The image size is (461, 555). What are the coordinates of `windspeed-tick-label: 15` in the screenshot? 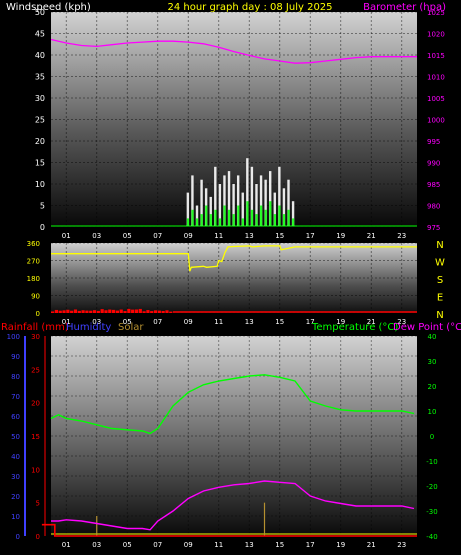 It's located at (40, 163).